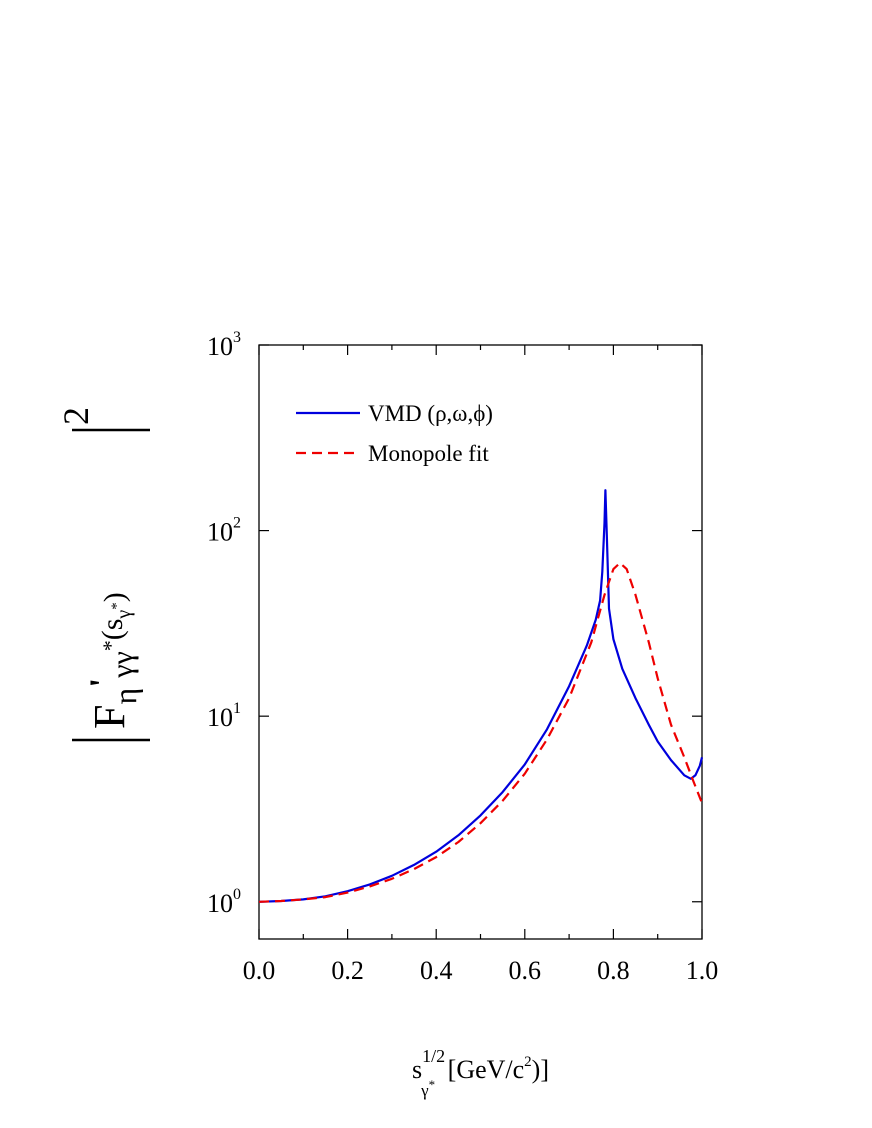 The height and width of the screenshot is (1128, 872). Describe the element at coordinates (224, 345) in the screenshot. I see `y-tick-label: 10³` at that location.